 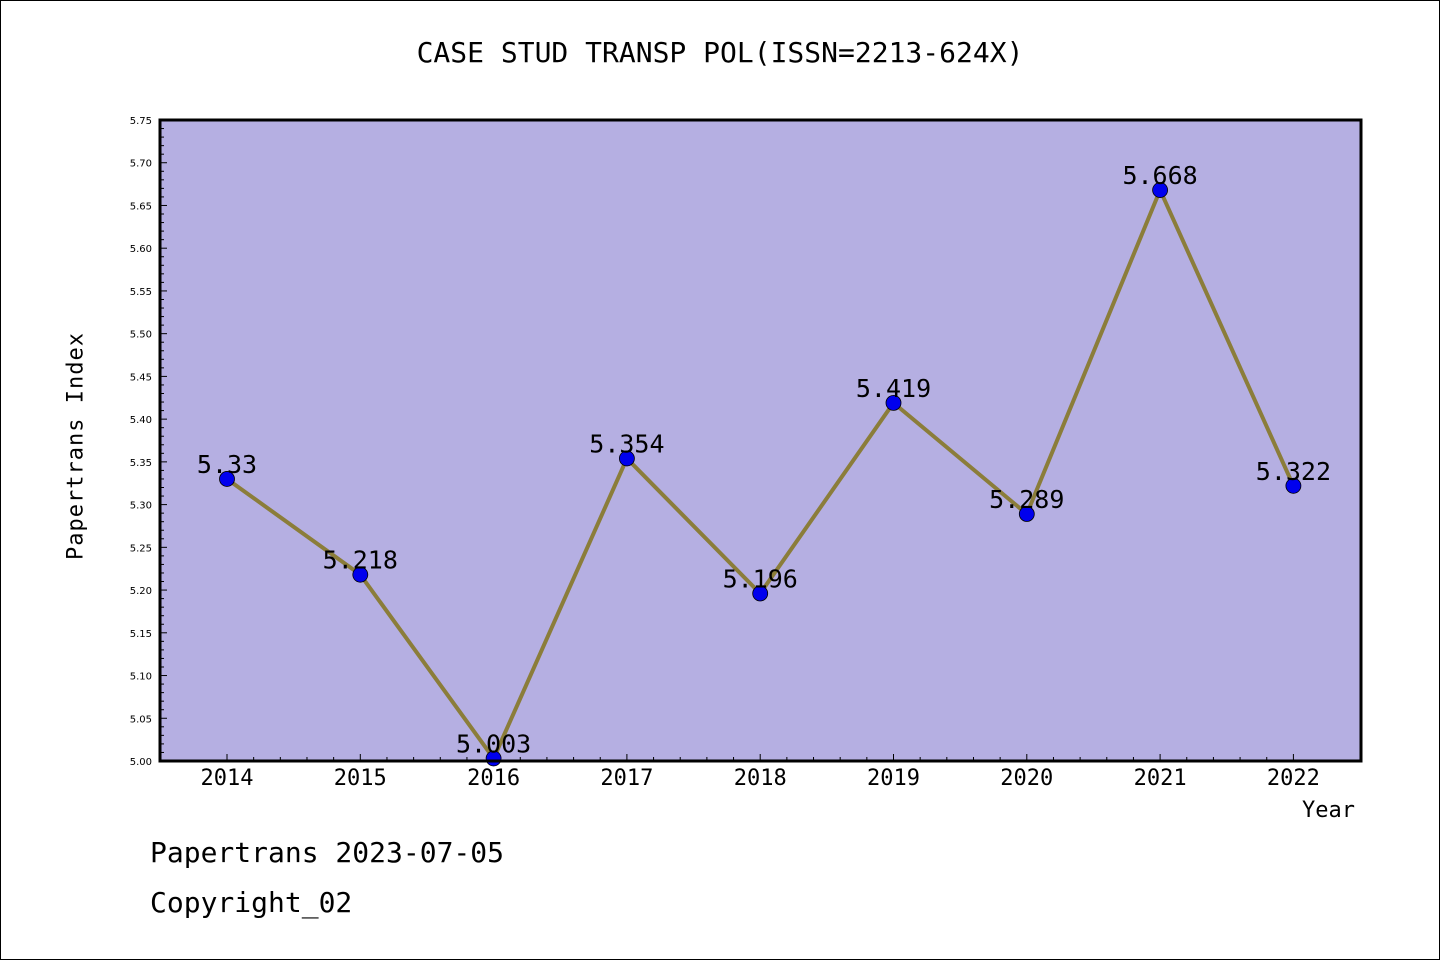 I want to click on x-tick-label: 2018, so click(x=760, y=778).